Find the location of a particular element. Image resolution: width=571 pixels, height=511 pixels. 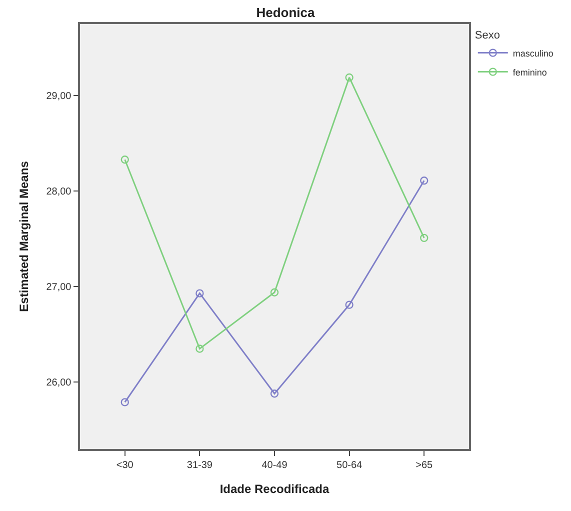

chart-title: Hedonica is located at coordinates (286, 12).